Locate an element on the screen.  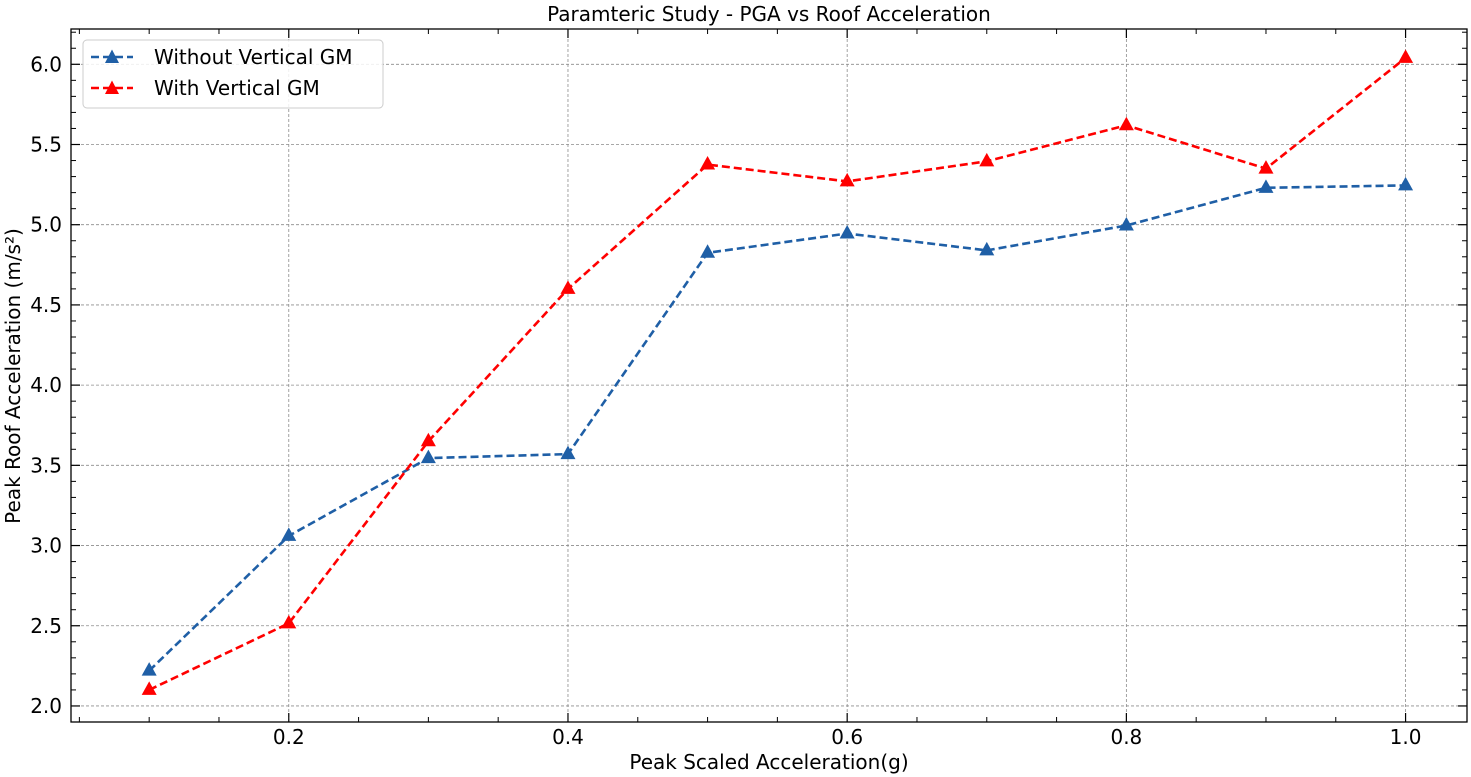
x-tick-label-3: 0.8 is located at coordinates (1126, 737).